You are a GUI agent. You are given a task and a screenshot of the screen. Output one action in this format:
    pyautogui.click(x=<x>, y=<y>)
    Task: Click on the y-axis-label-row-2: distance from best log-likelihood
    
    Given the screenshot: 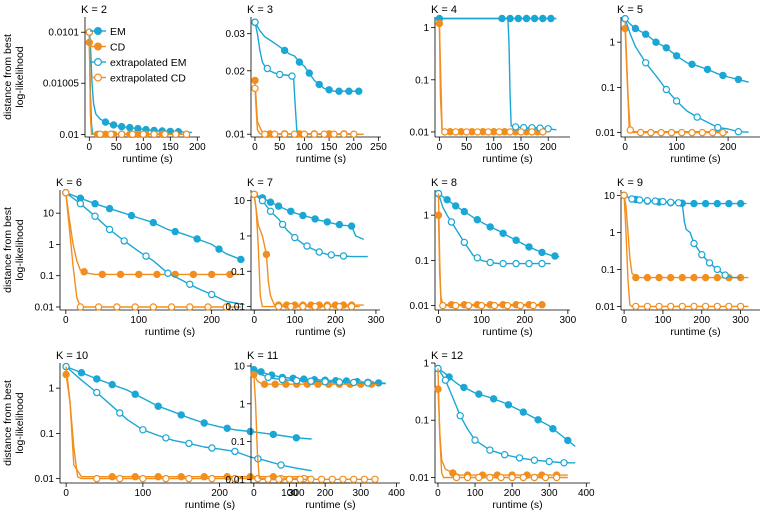 What is the action you would take?
    pyautogui.click(x=14, y=250)
    